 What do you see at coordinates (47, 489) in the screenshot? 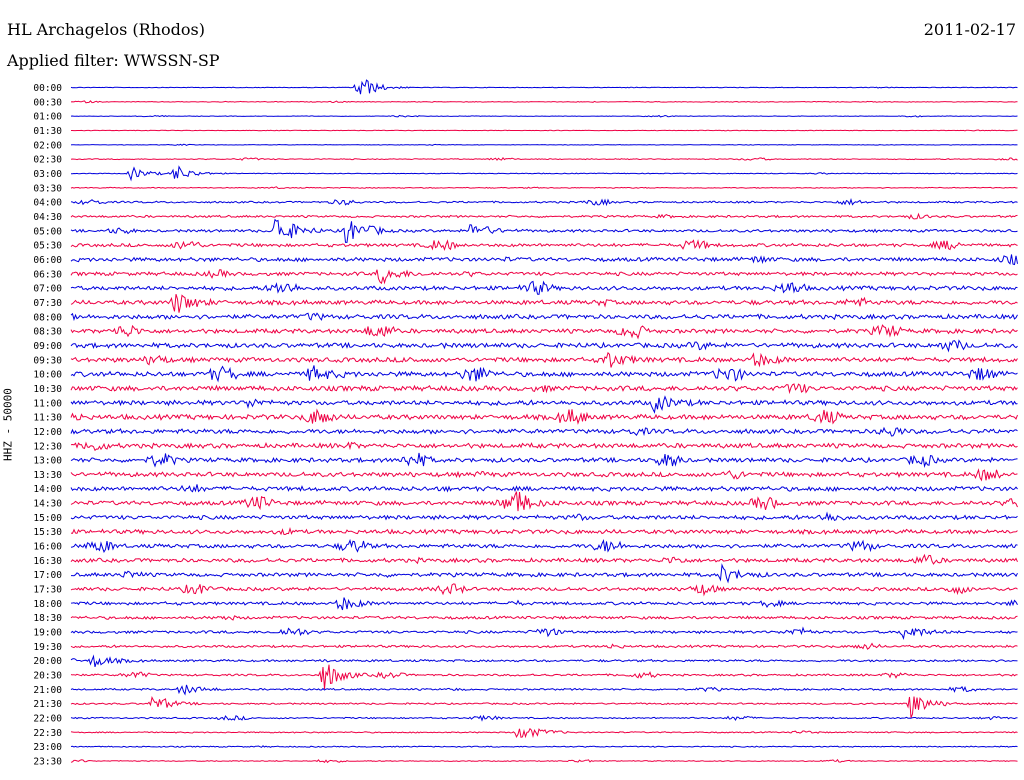
I see `row-label: 14:00` at bounding box center [47, 489].